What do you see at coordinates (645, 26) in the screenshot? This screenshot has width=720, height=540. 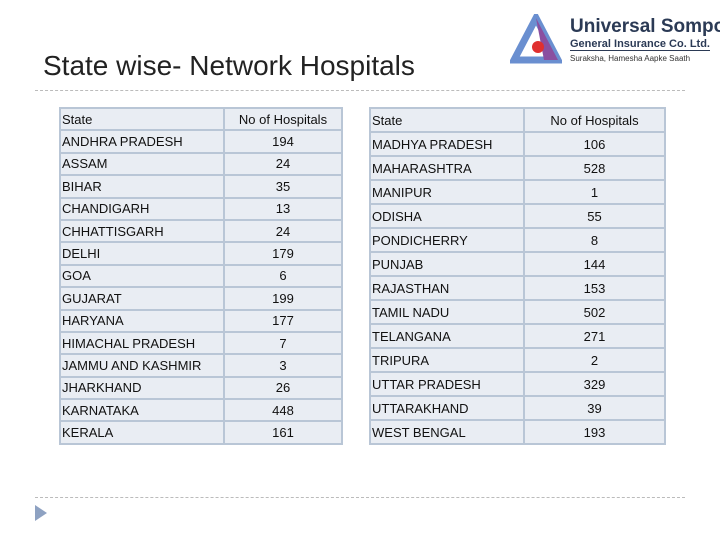 I see `logo-name: Universal Sompo` at bounding box center [645, 26].